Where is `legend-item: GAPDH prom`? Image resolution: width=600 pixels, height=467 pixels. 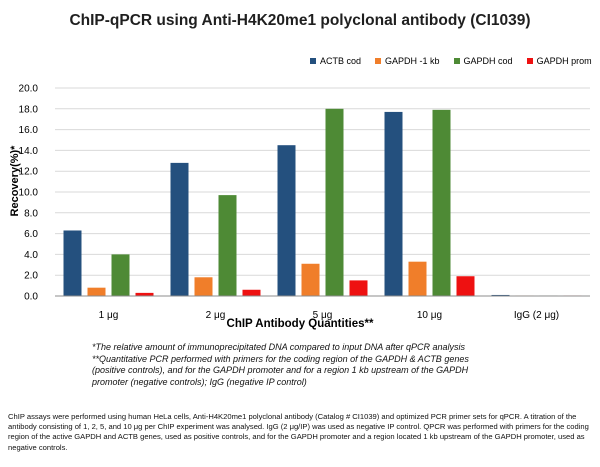 legend-item: GAPDH prom is located at coordinates (559, 61).